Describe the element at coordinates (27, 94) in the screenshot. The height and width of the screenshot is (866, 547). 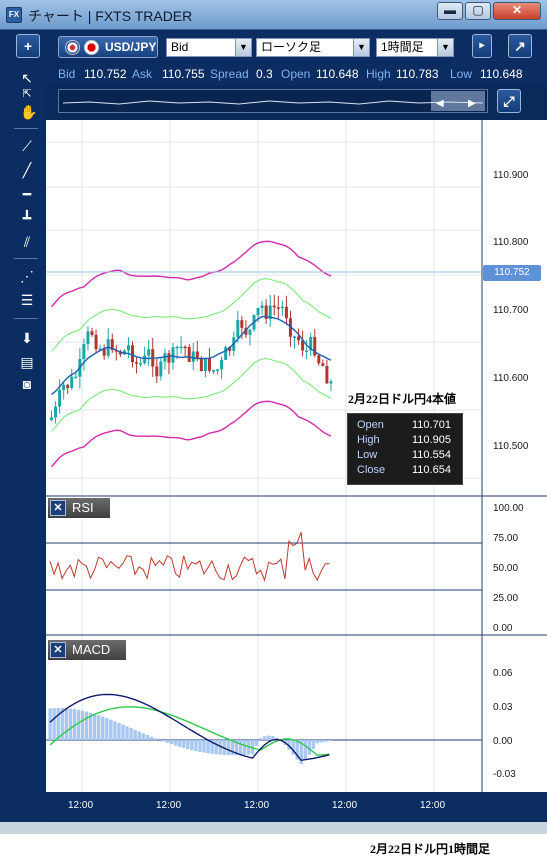
I see `crosshair-pointer-icon: ⇱` at that location.